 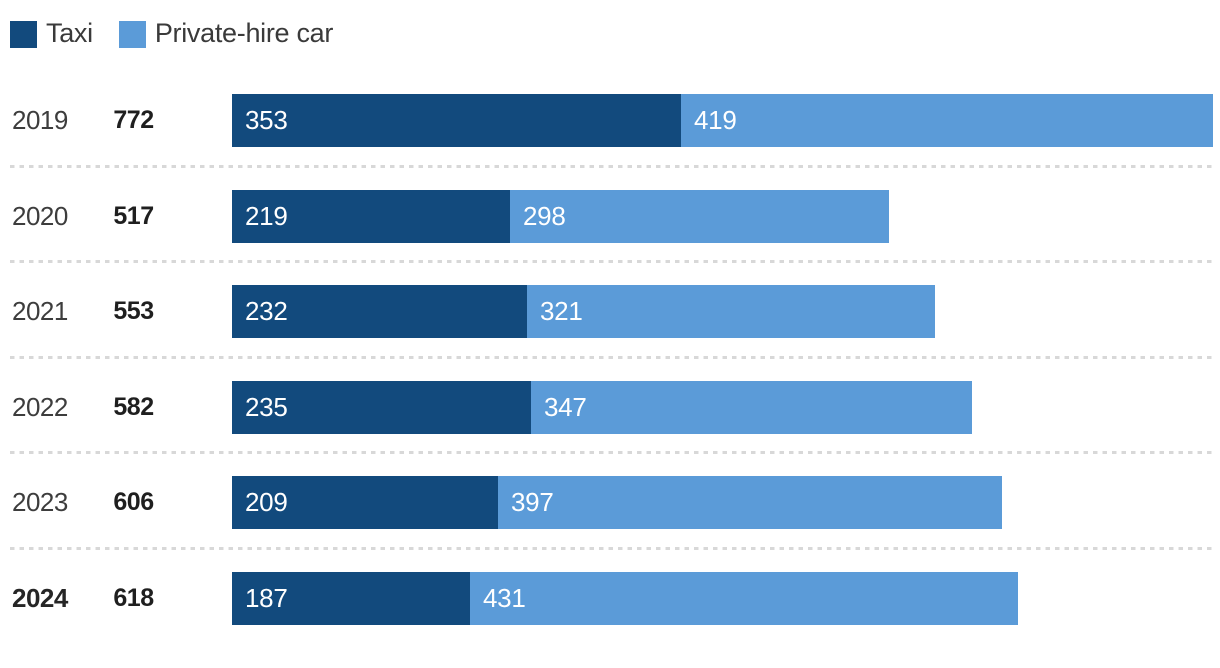 I want to click on year-label: 2019, so click(x=40, y=120).